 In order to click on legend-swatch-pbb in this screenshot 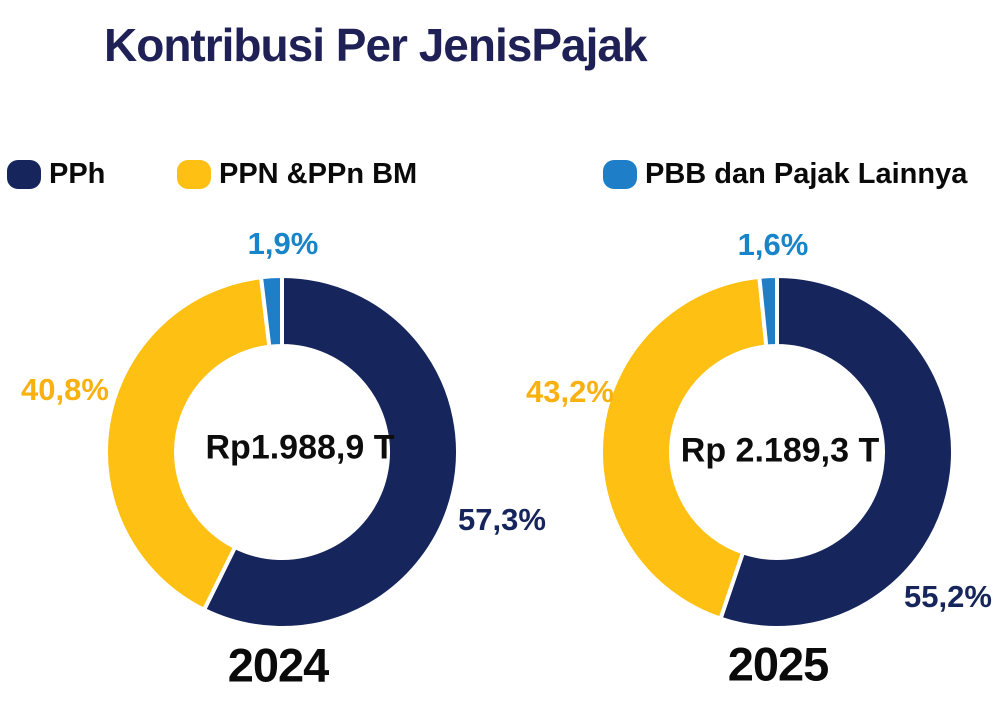, I will do `click(620, 174)`.